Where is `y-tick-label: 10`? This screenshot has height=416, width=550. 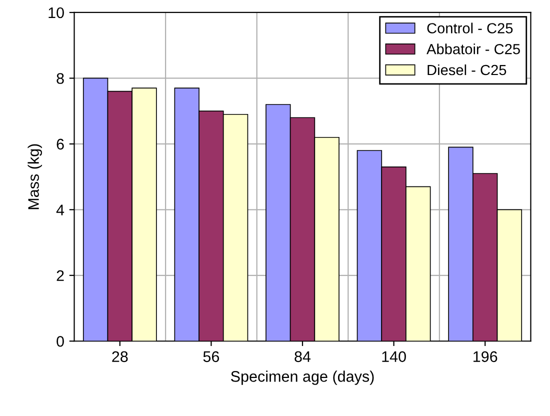 y-tick-label: 10 is located at coordinates (56, 12).